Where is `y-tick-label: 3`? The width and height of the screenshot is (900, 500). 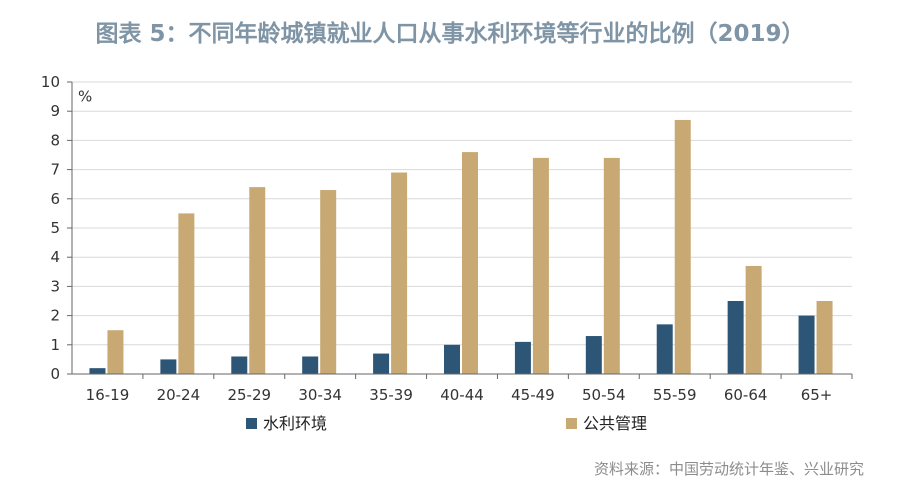 y-tick-label: 3 is located at coordinates (55, 286).